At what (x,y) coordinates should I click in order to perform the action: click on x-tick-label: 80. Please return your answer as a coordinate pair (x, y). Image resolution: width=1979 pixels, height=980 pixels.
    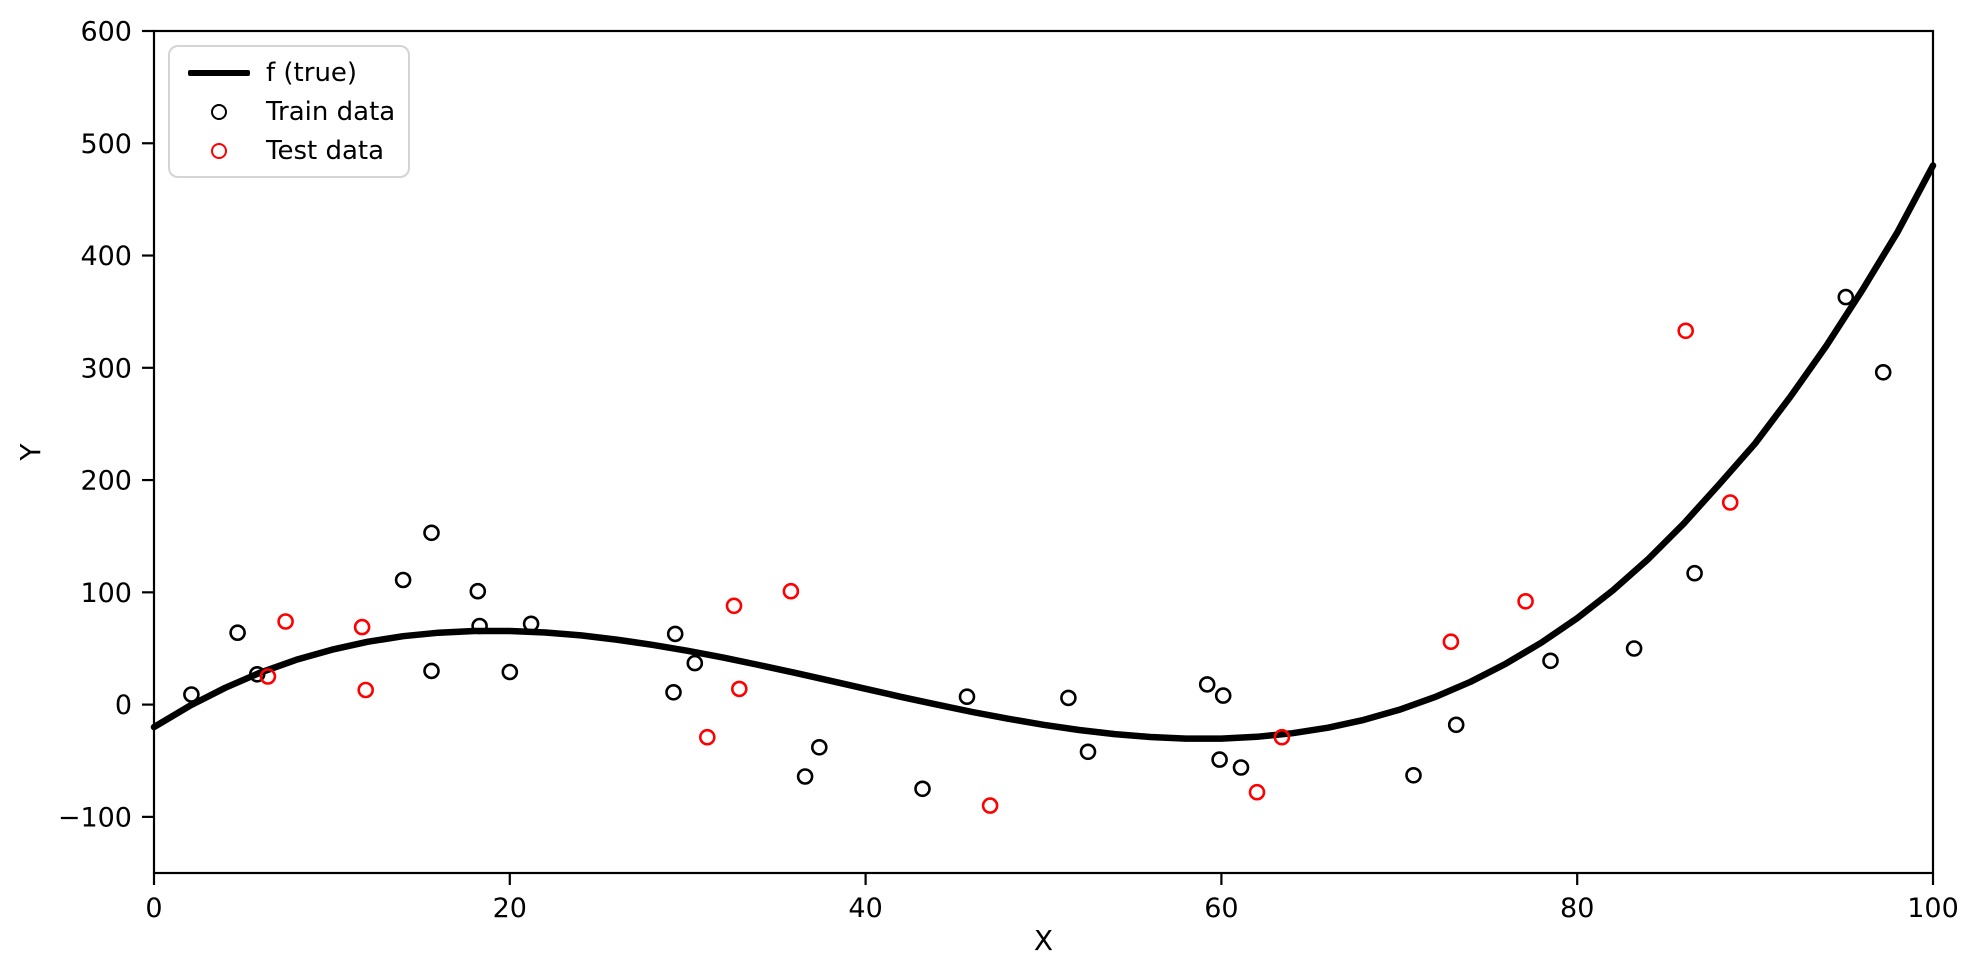
    Looking at the image, I should click on (1577, 908).